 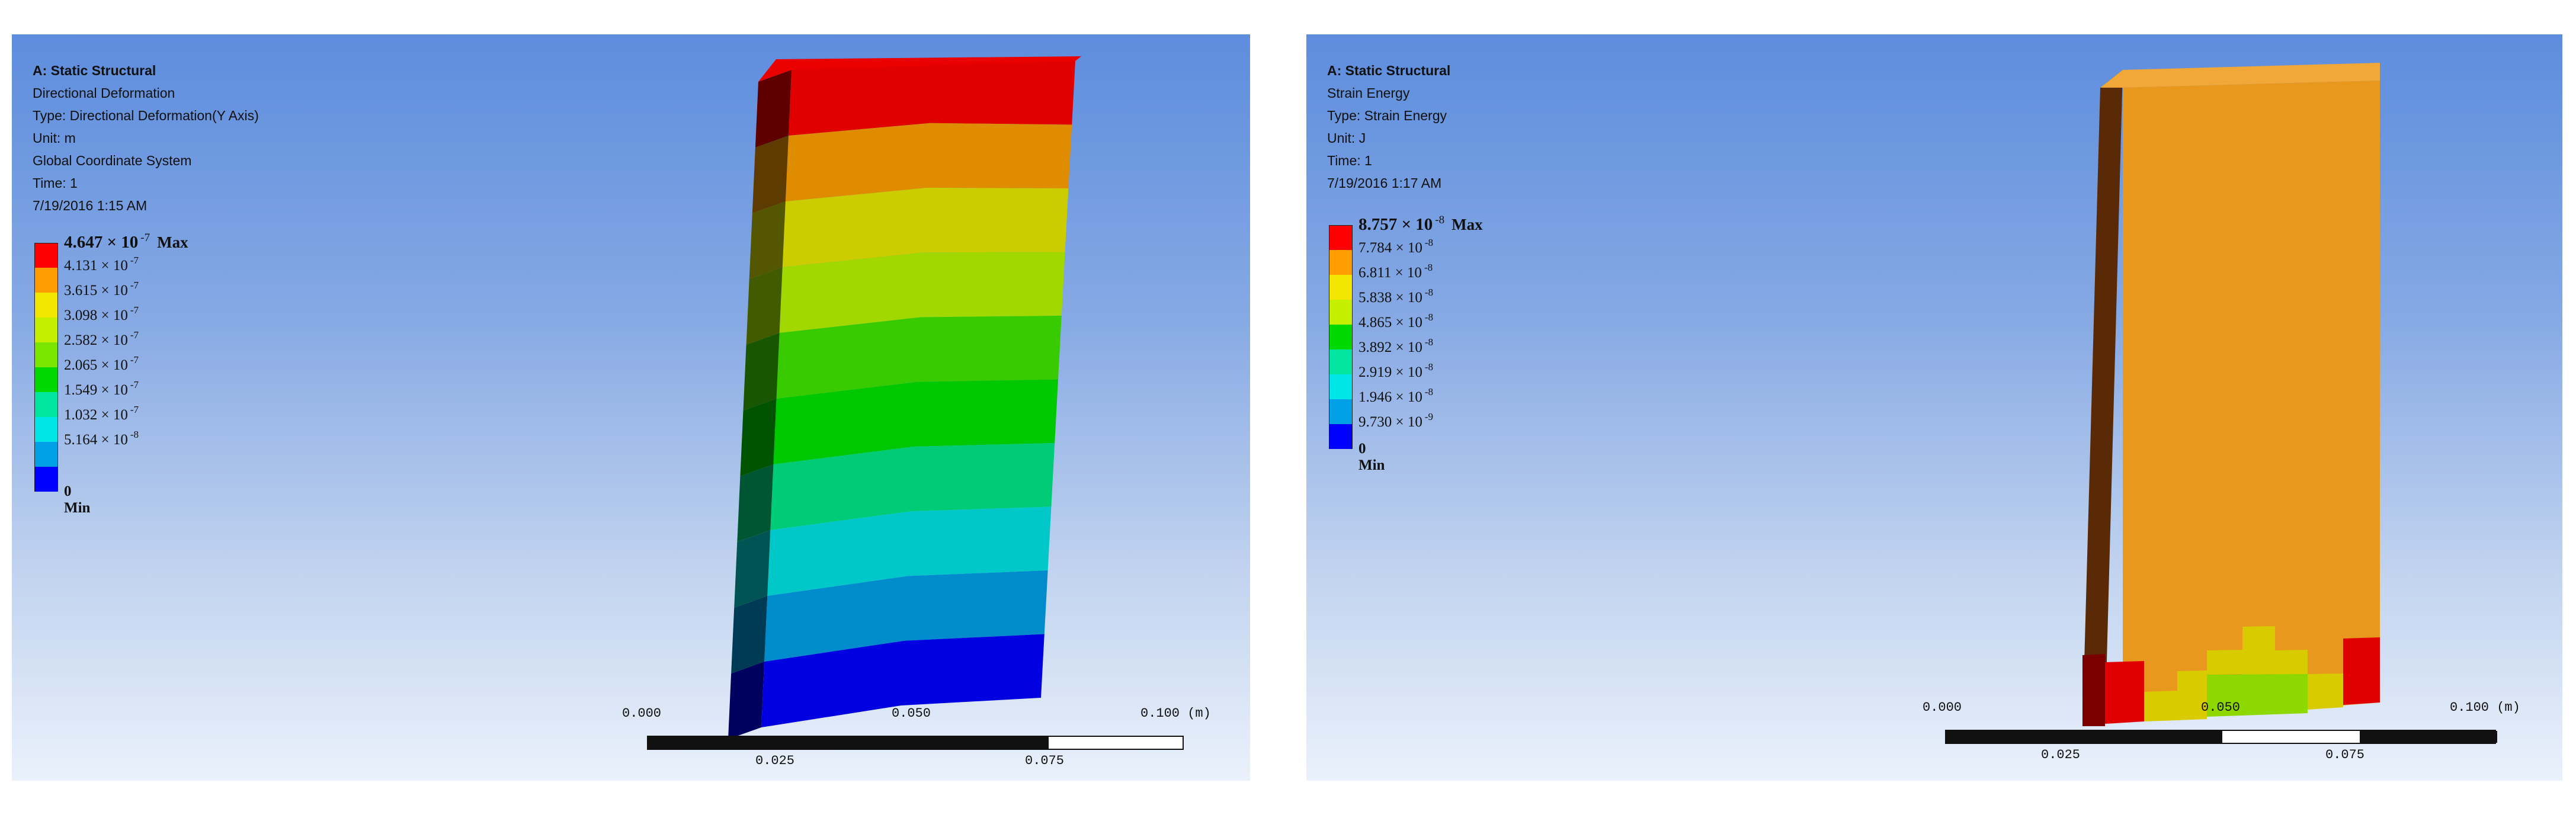 I want to click on result-timestamp: 7/19/2016 1:15 AM, so click(x=90, y=205).